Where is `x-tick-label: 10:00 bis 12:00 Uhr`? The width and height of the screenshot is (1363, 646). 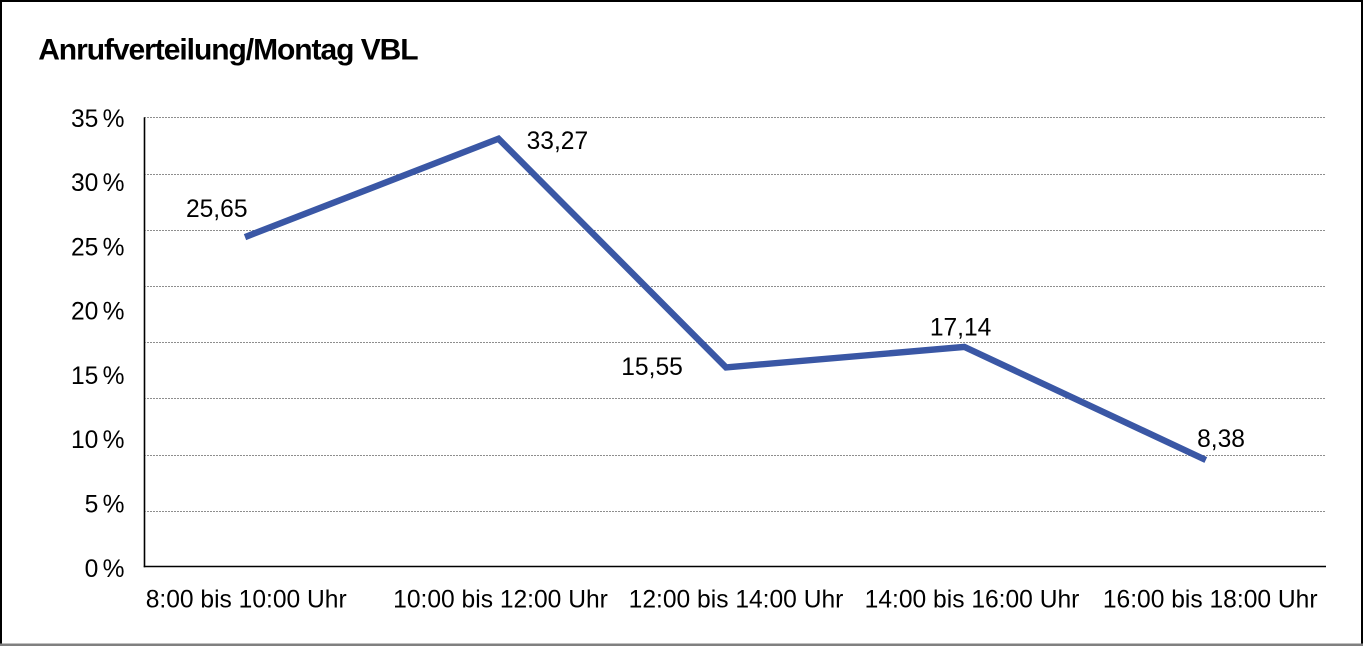 x-tick-label: 10:00 bis 12:00 Uhr is located at coordinates (500, 600).